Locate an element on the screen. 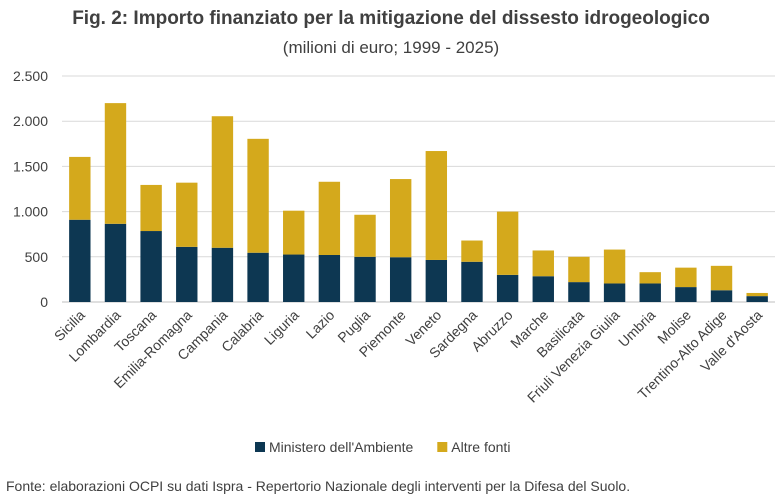 This screenshot has width=782, height=502. y-tick-label: 1.500 is located at coordinates (30, 166).